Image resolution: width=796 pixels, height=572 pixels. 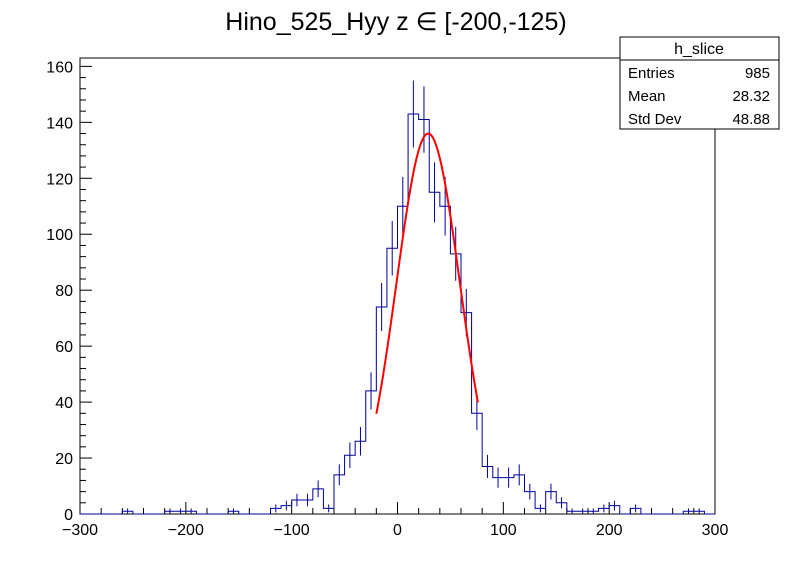 I want to click on stats-entries-value: 985, so click(x=757, y=73).